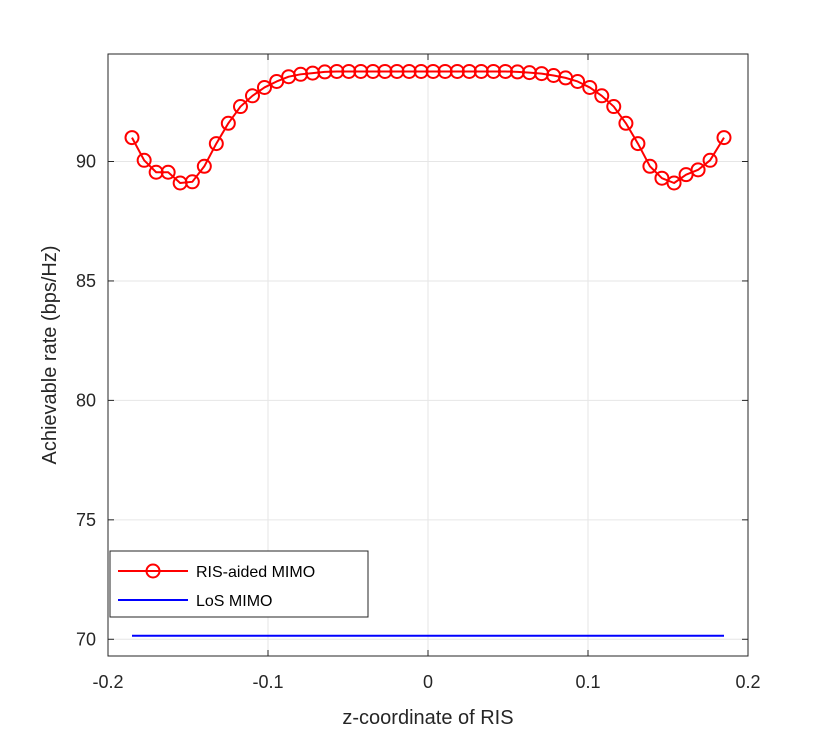  What do you see at coordinates (587, 682) in the screenshot?
I see `x-tick-label: 0.1` at bounding box center [587, 682].